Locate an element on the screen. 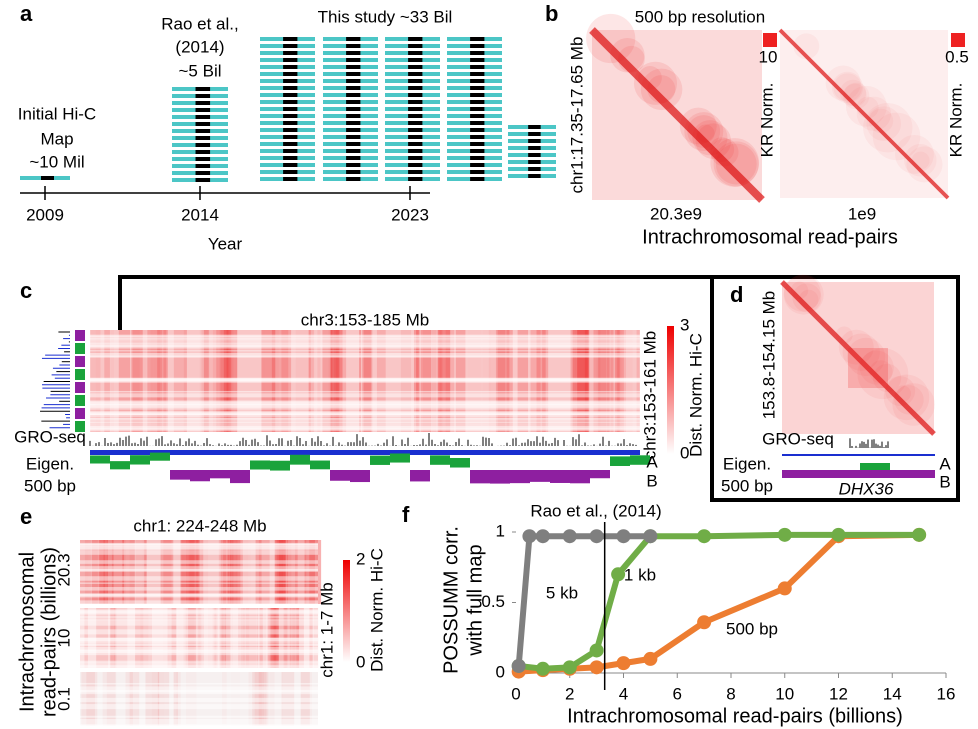  panel-label: b is located at coordinates (551, 13).